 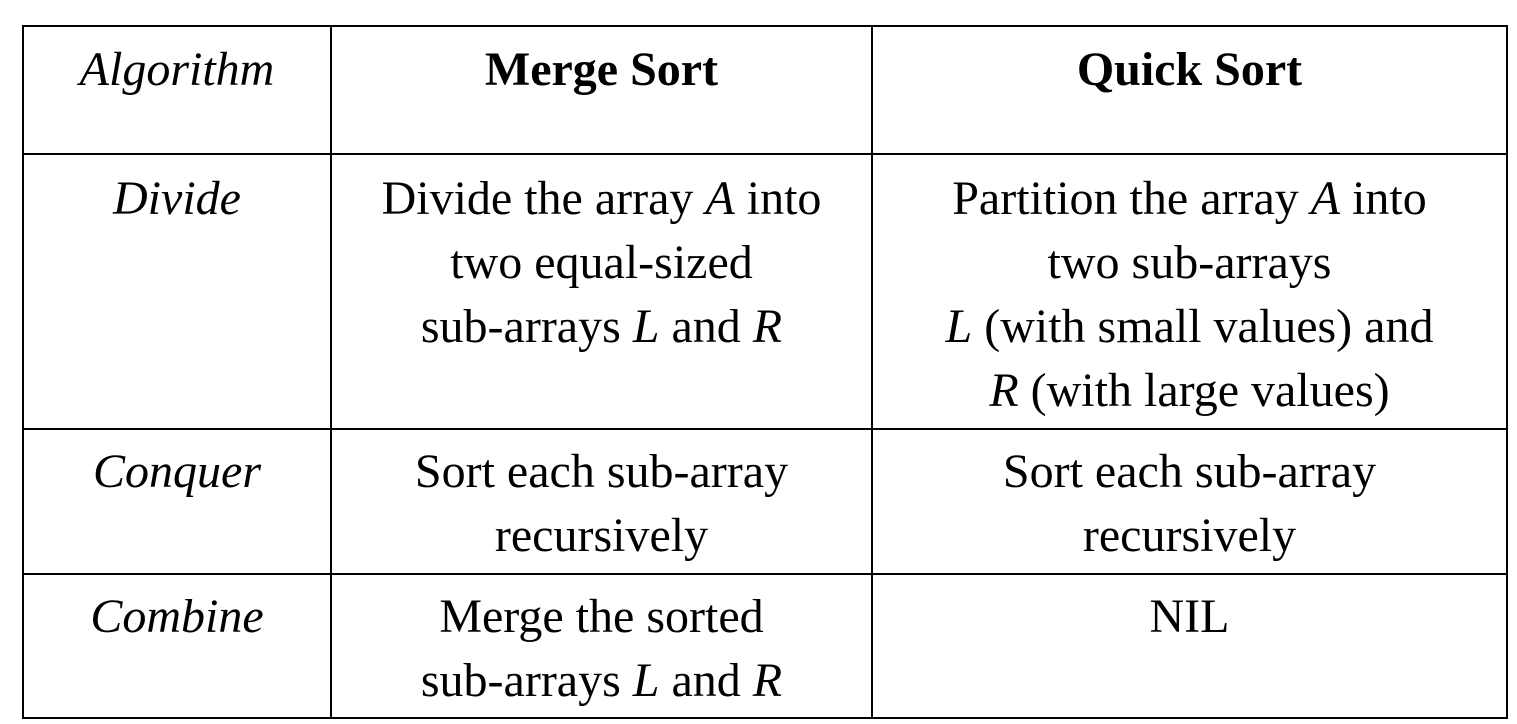 What do you see at coordinates (601, 69) in the screenshot?
I see `header-merge-sort-label: Merge Sort` at bounding box center [601, 69].